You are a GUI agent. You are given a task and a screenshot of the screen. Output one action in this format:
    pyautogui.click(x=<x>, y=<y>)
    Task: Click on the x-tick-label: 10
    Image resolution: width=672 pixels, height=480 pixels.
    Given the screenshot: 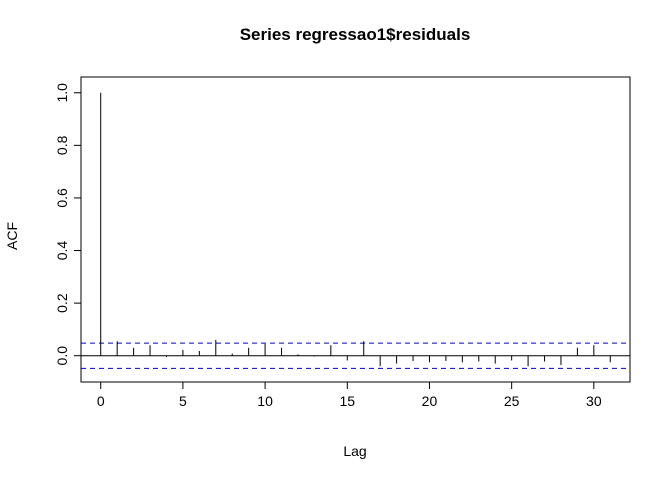 What is the action you would take?
    pyautogui.click(x=265, y=401)
    